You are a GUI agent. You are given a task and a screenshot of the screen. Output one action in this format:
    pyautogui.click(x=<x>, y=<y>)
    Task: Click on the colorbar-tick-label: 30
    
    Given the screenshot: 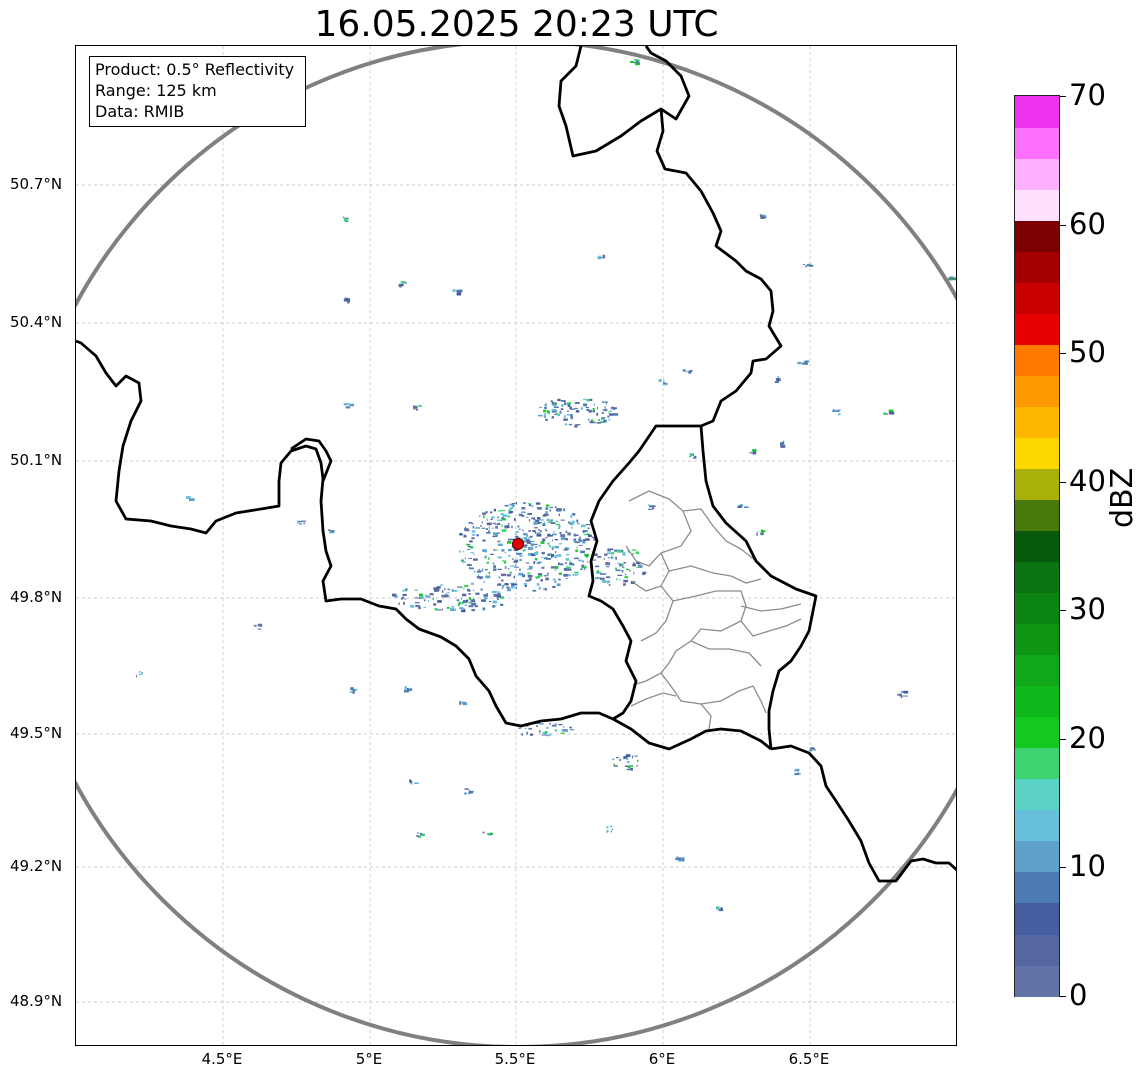 What is the action you would take?
    pyautogui.click(x=1087, y=609)
    